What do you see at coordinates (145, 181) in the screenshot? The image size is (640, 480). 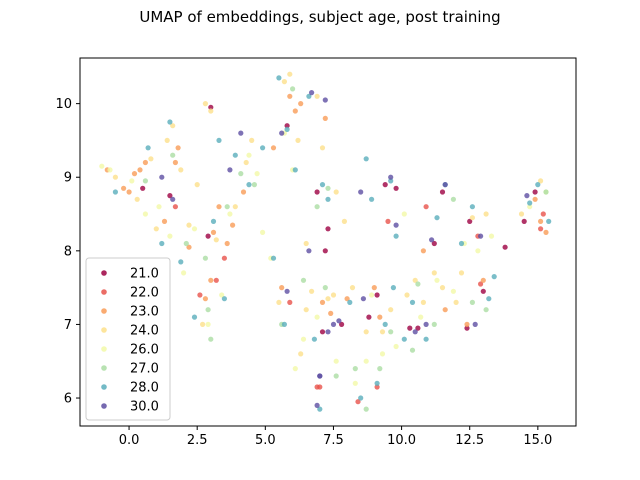 I see `point-27.0-0` at bounding box center [145, 181].